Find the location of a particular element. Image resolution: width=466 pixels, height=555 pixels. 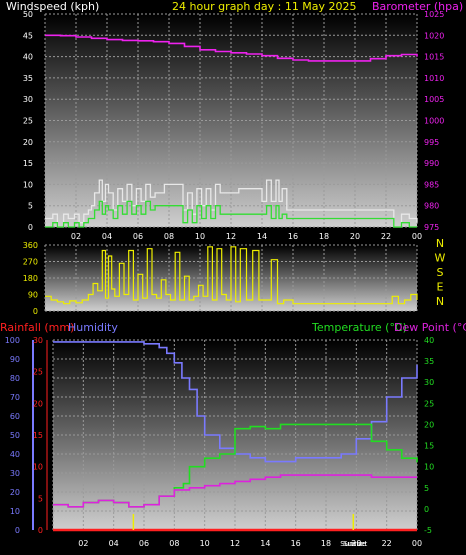

temperature-tick-label: 35 is located at coordinates (429, 361).